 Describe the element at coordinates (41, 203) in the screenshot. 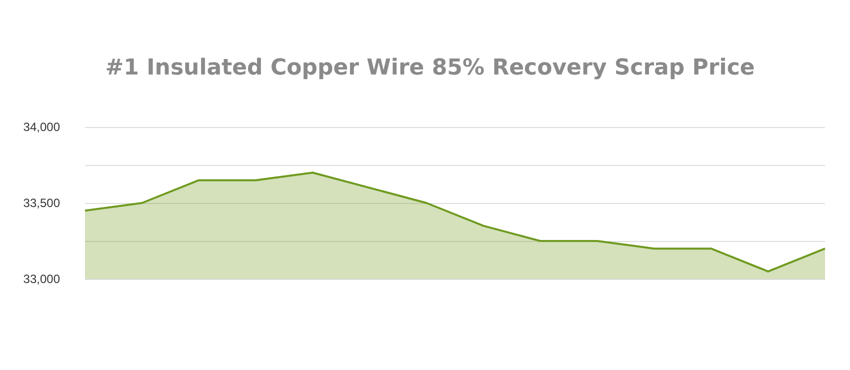

I see `y-tick-label: 33,500` at that location.